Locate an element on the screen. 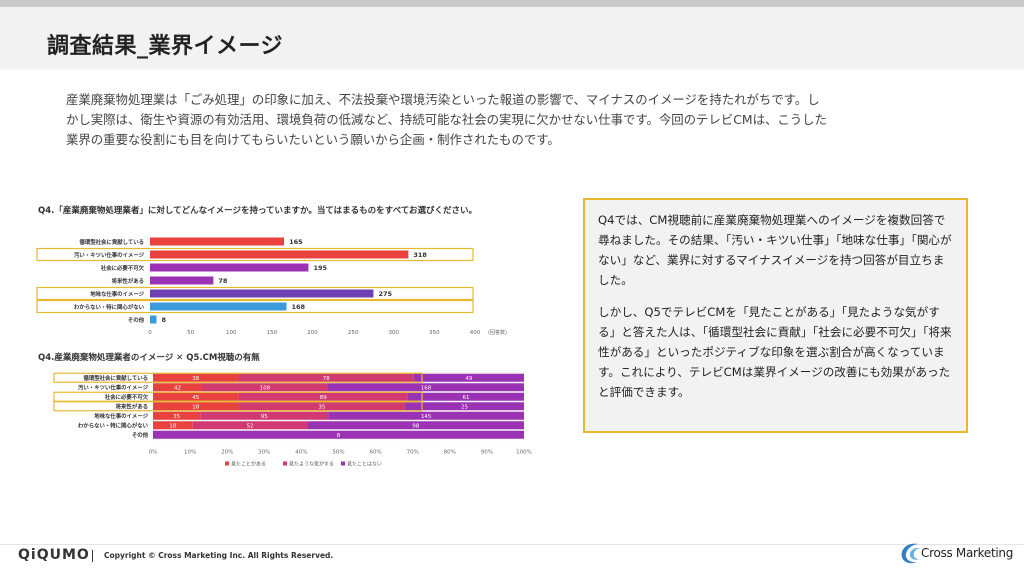 This screenshot has height=580, width=1024. chart1-value-label: 78 is located at coordinates (223, 281).